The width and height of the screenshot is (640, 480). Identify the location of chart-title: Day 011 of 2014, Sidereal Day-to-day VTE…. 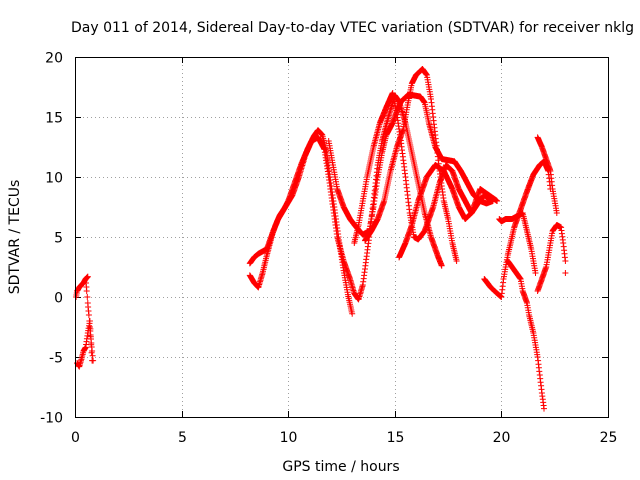
(352, 28).